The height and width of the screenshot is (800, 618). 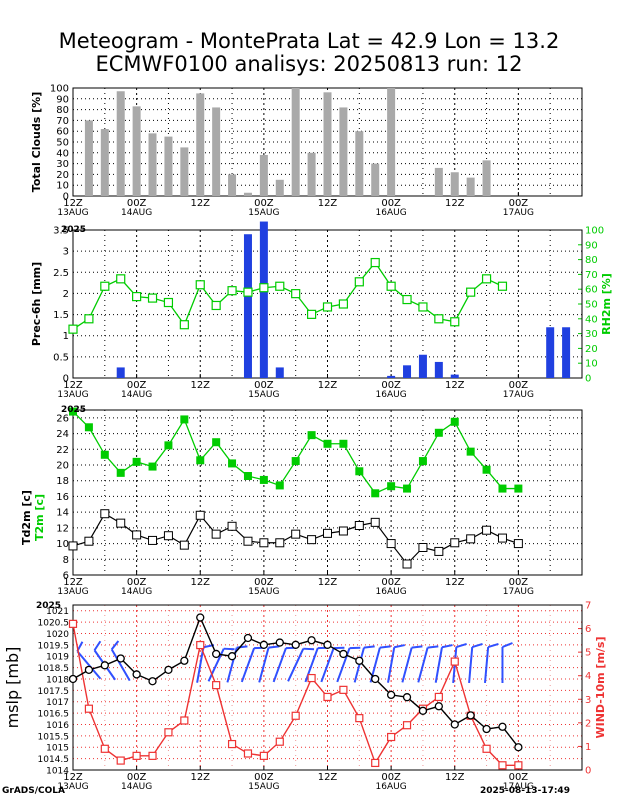 What do you see at coordinates (606, 304) in the screenshot?
I see `y2-axis-label: RH2m [%]` at bounding box center [606, 304].